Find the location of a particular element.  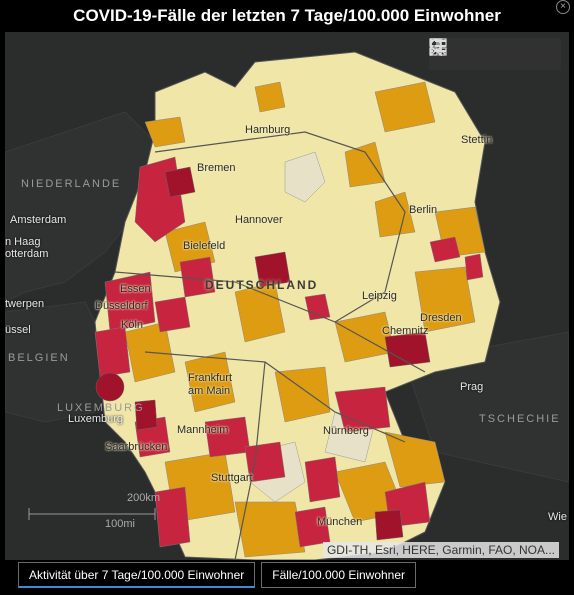

country-label-netherlands: NIEDERLANDE is located at coordinates (71, 184).